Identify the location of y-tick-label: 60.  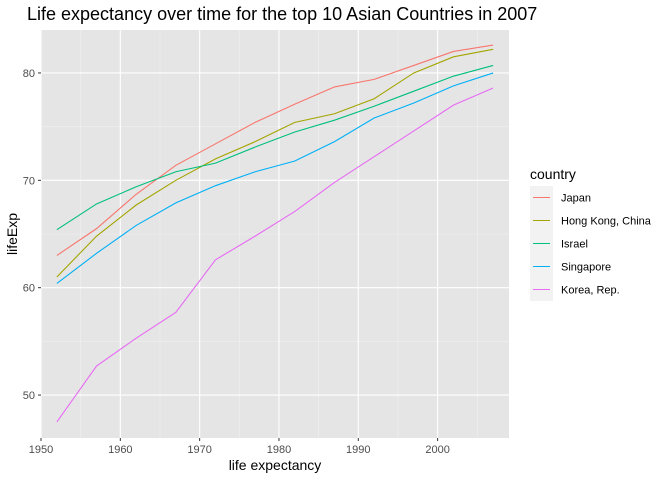
(29, 289).